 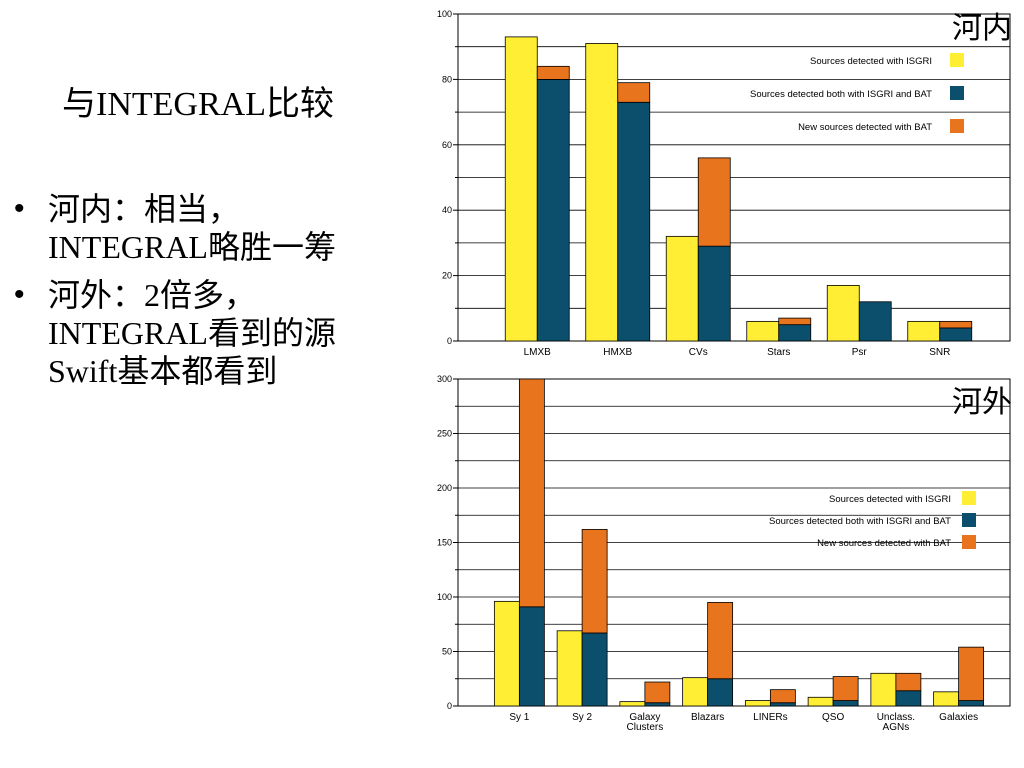 What do you see at coordinates (982, 28) in the screenshot?
I see `region-label: 河内` at bounding box center [982, 28].